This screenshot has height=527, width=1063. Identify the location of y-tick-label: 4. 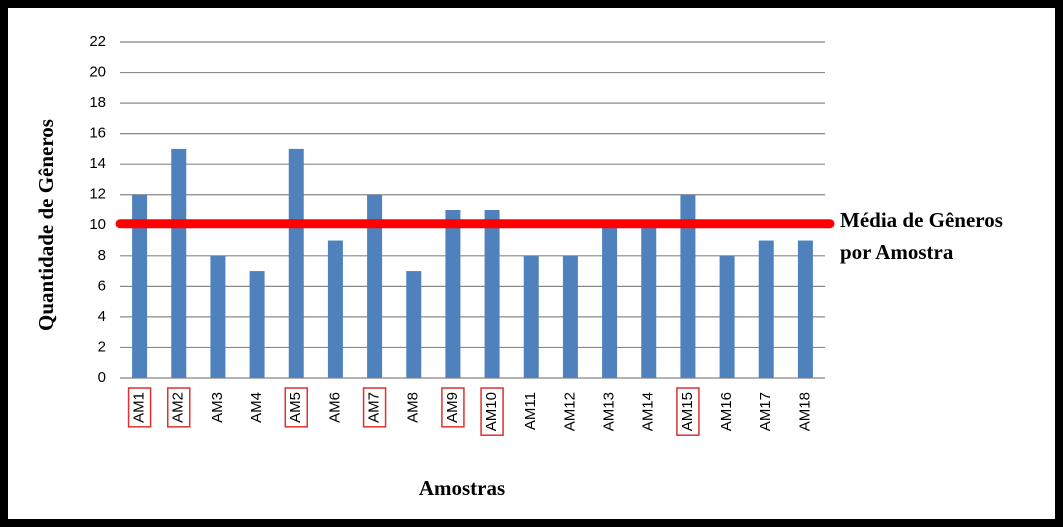
(102, 316).